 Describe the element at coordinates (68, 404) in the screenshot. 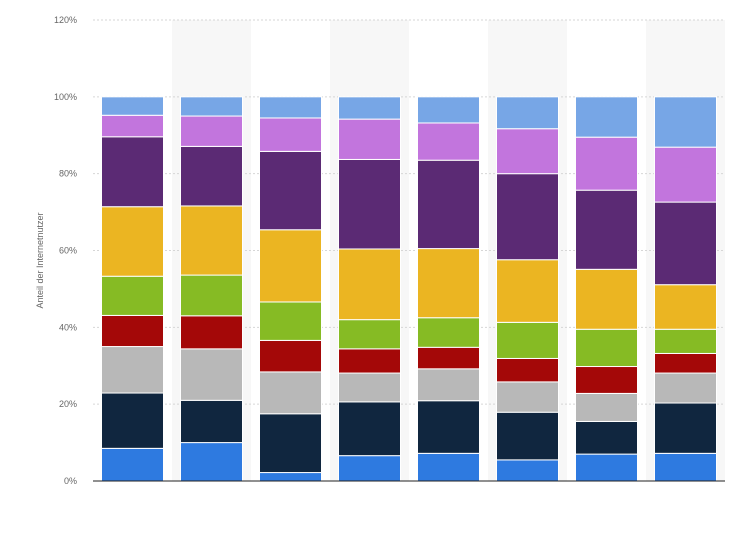

I see `y-tick-label: 20%` at that location.